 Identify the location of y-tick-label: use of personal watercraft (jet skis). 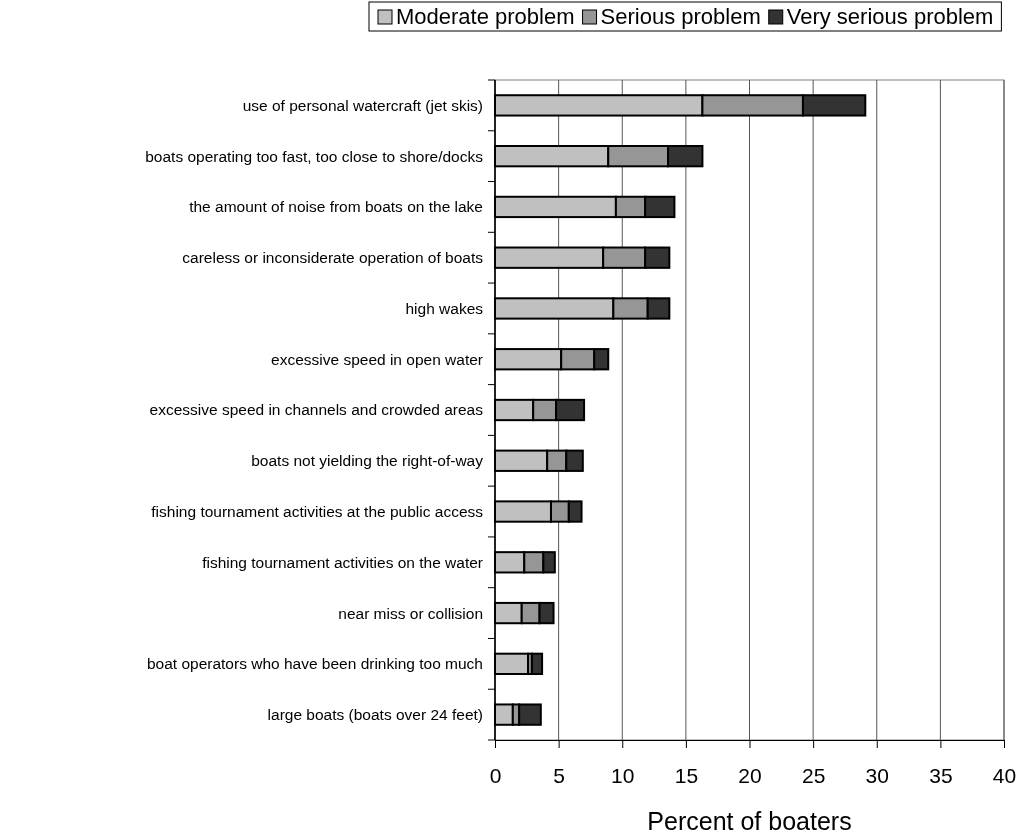
(362, 105).